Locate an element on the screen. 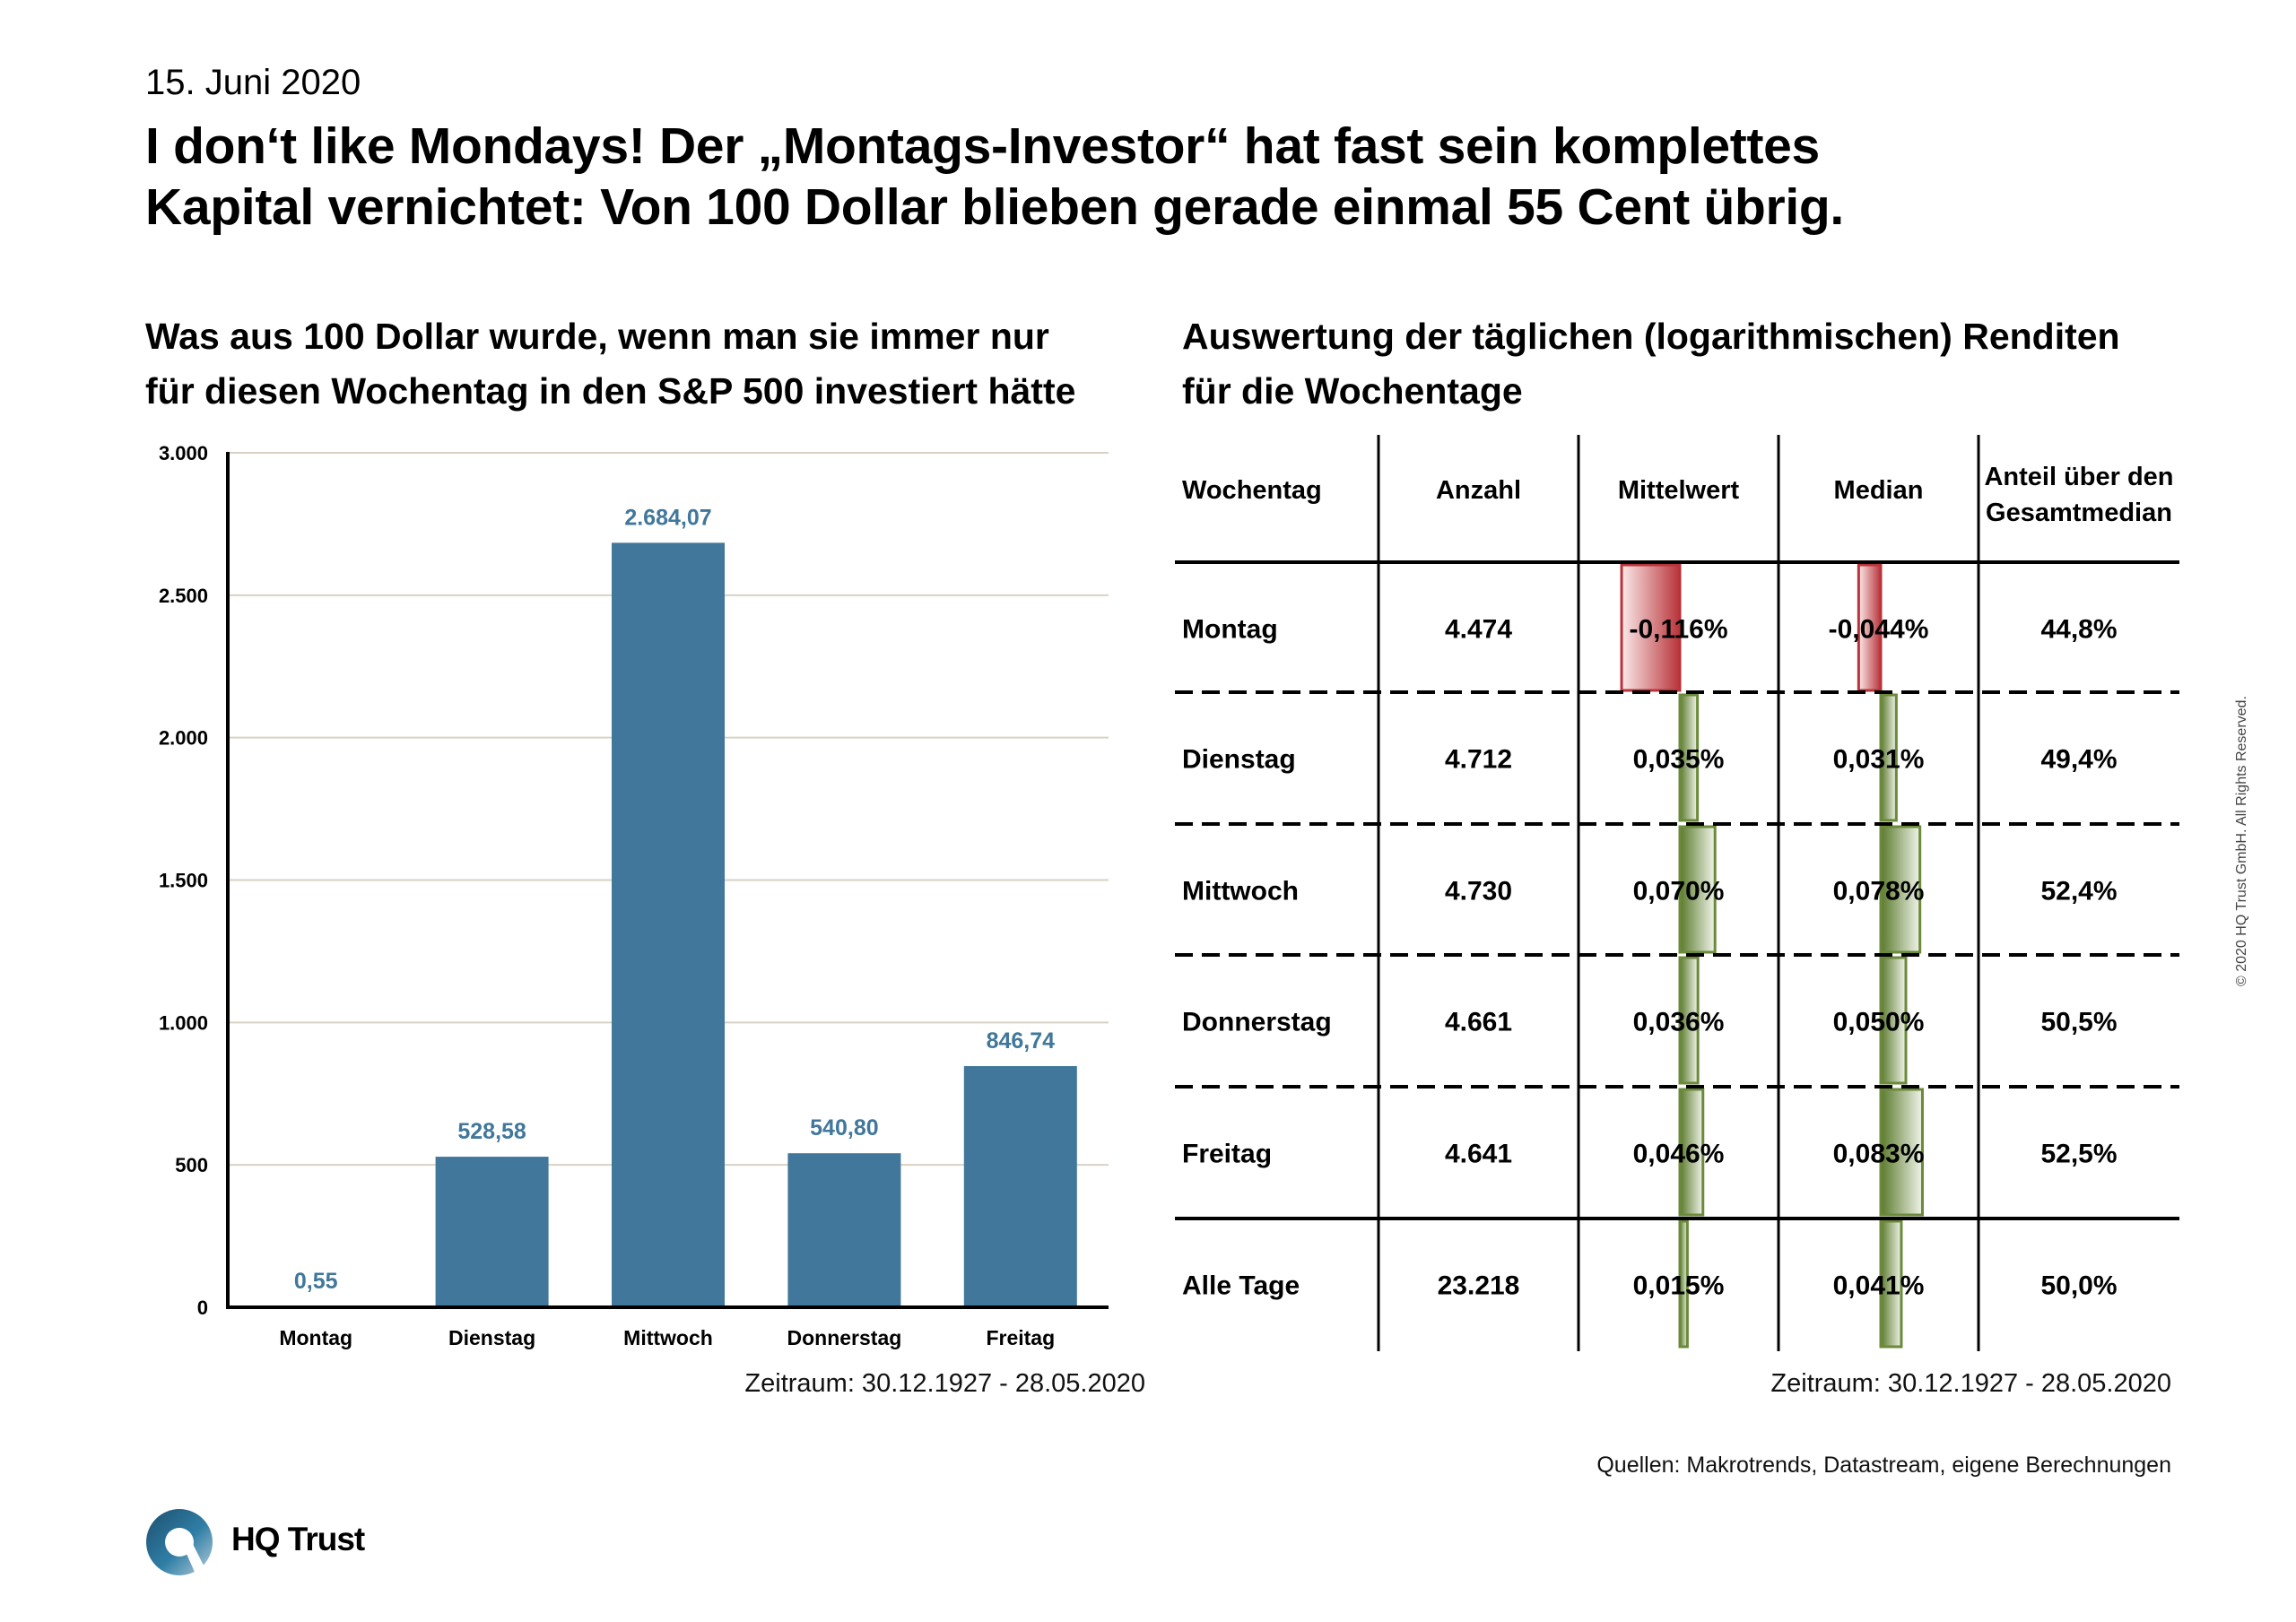  chart-period-note: Zeitraum: 30.12.1927 - 28.05.2020 is located at coordinates (944, 1383).